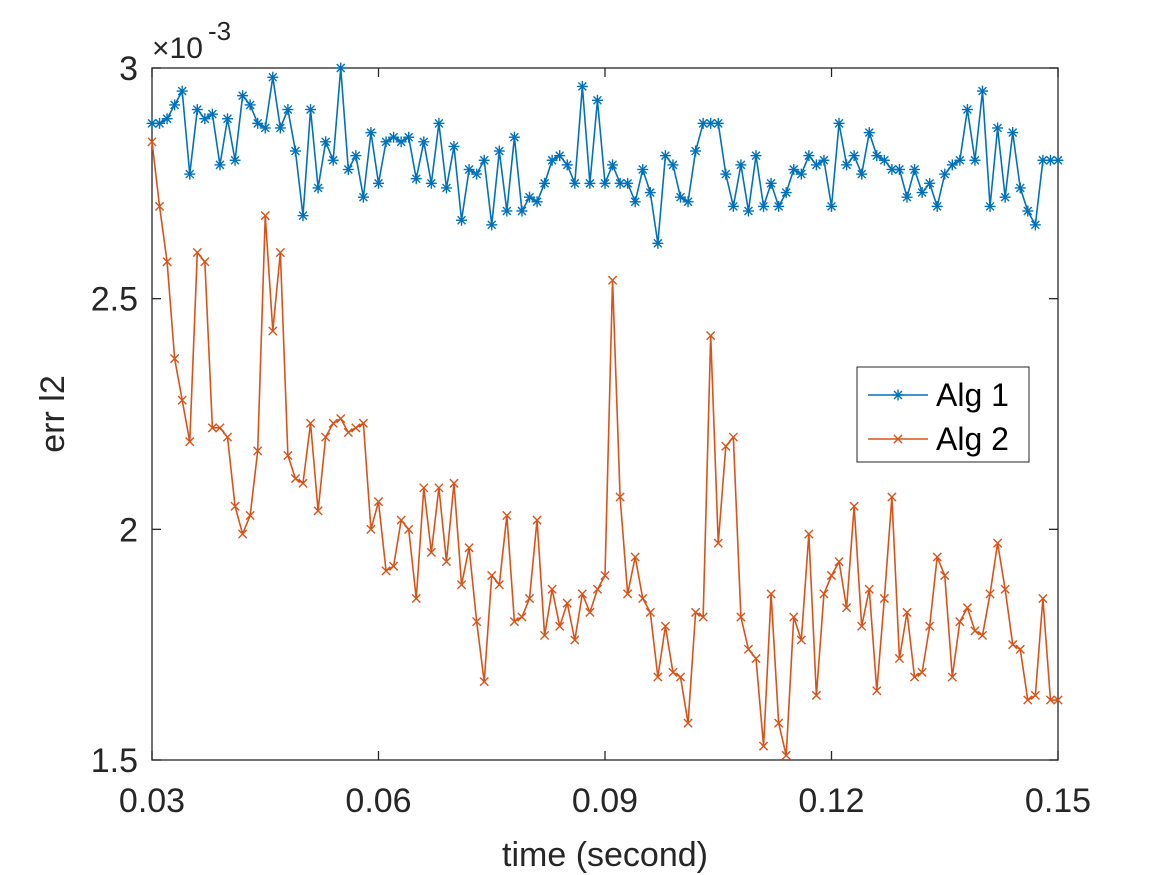  Describe the element at coordinates (898, 395) in the screenshot. I see `legend-swatch-marker` at that location.